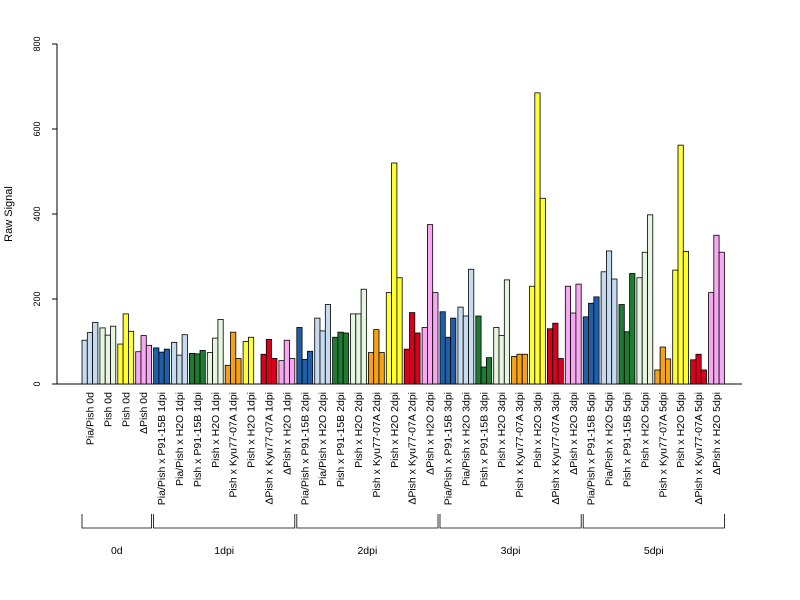 The image size is (800, 600). Describe the element at coordinates (717, 433) in the screenshot. I see `x-tick-label: ΔPish x H2O 5dpi` at that location.